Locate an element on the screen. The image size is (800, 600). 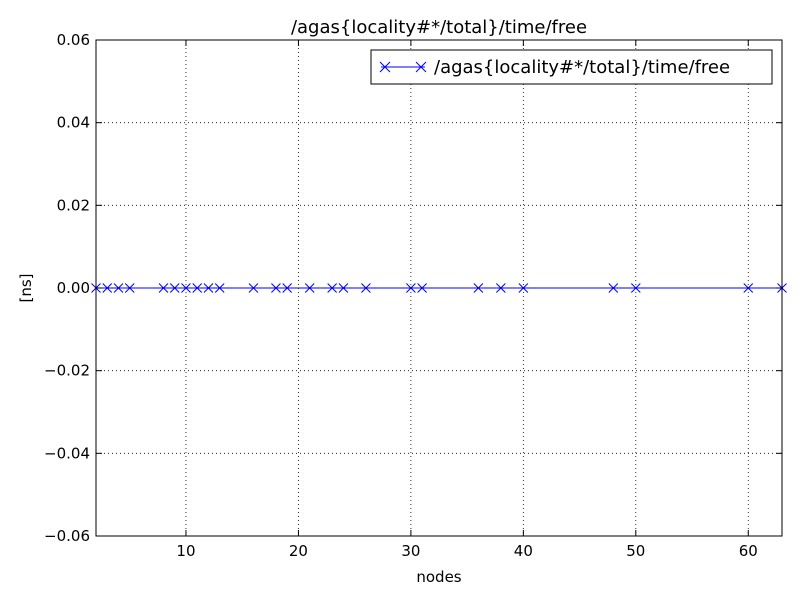
y-tick-label: 0.06 is located at coordinates (73, 40).